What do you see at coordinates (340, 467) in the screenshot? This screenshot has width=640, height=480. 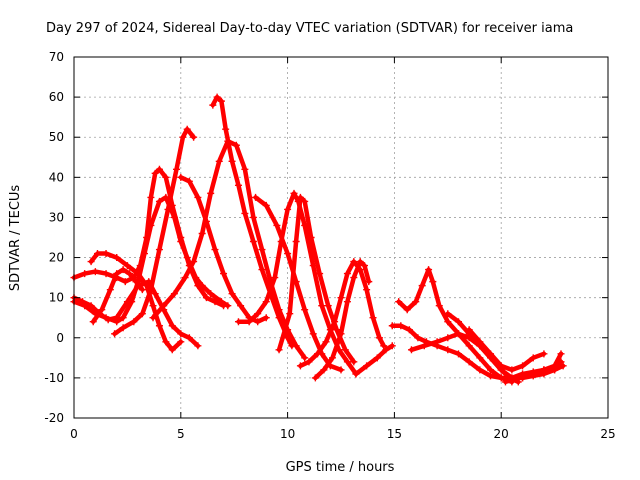 I see `x-axis-label: GPS time / hours` at bounding box center [340, 467].